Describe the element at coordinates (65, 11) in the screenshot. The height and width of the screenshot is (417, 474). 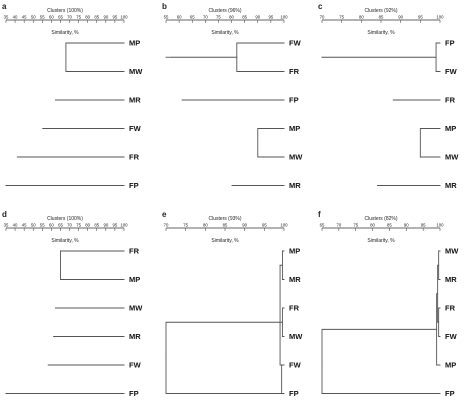
I see `clusters-title: Clusters (100%)` at that location.